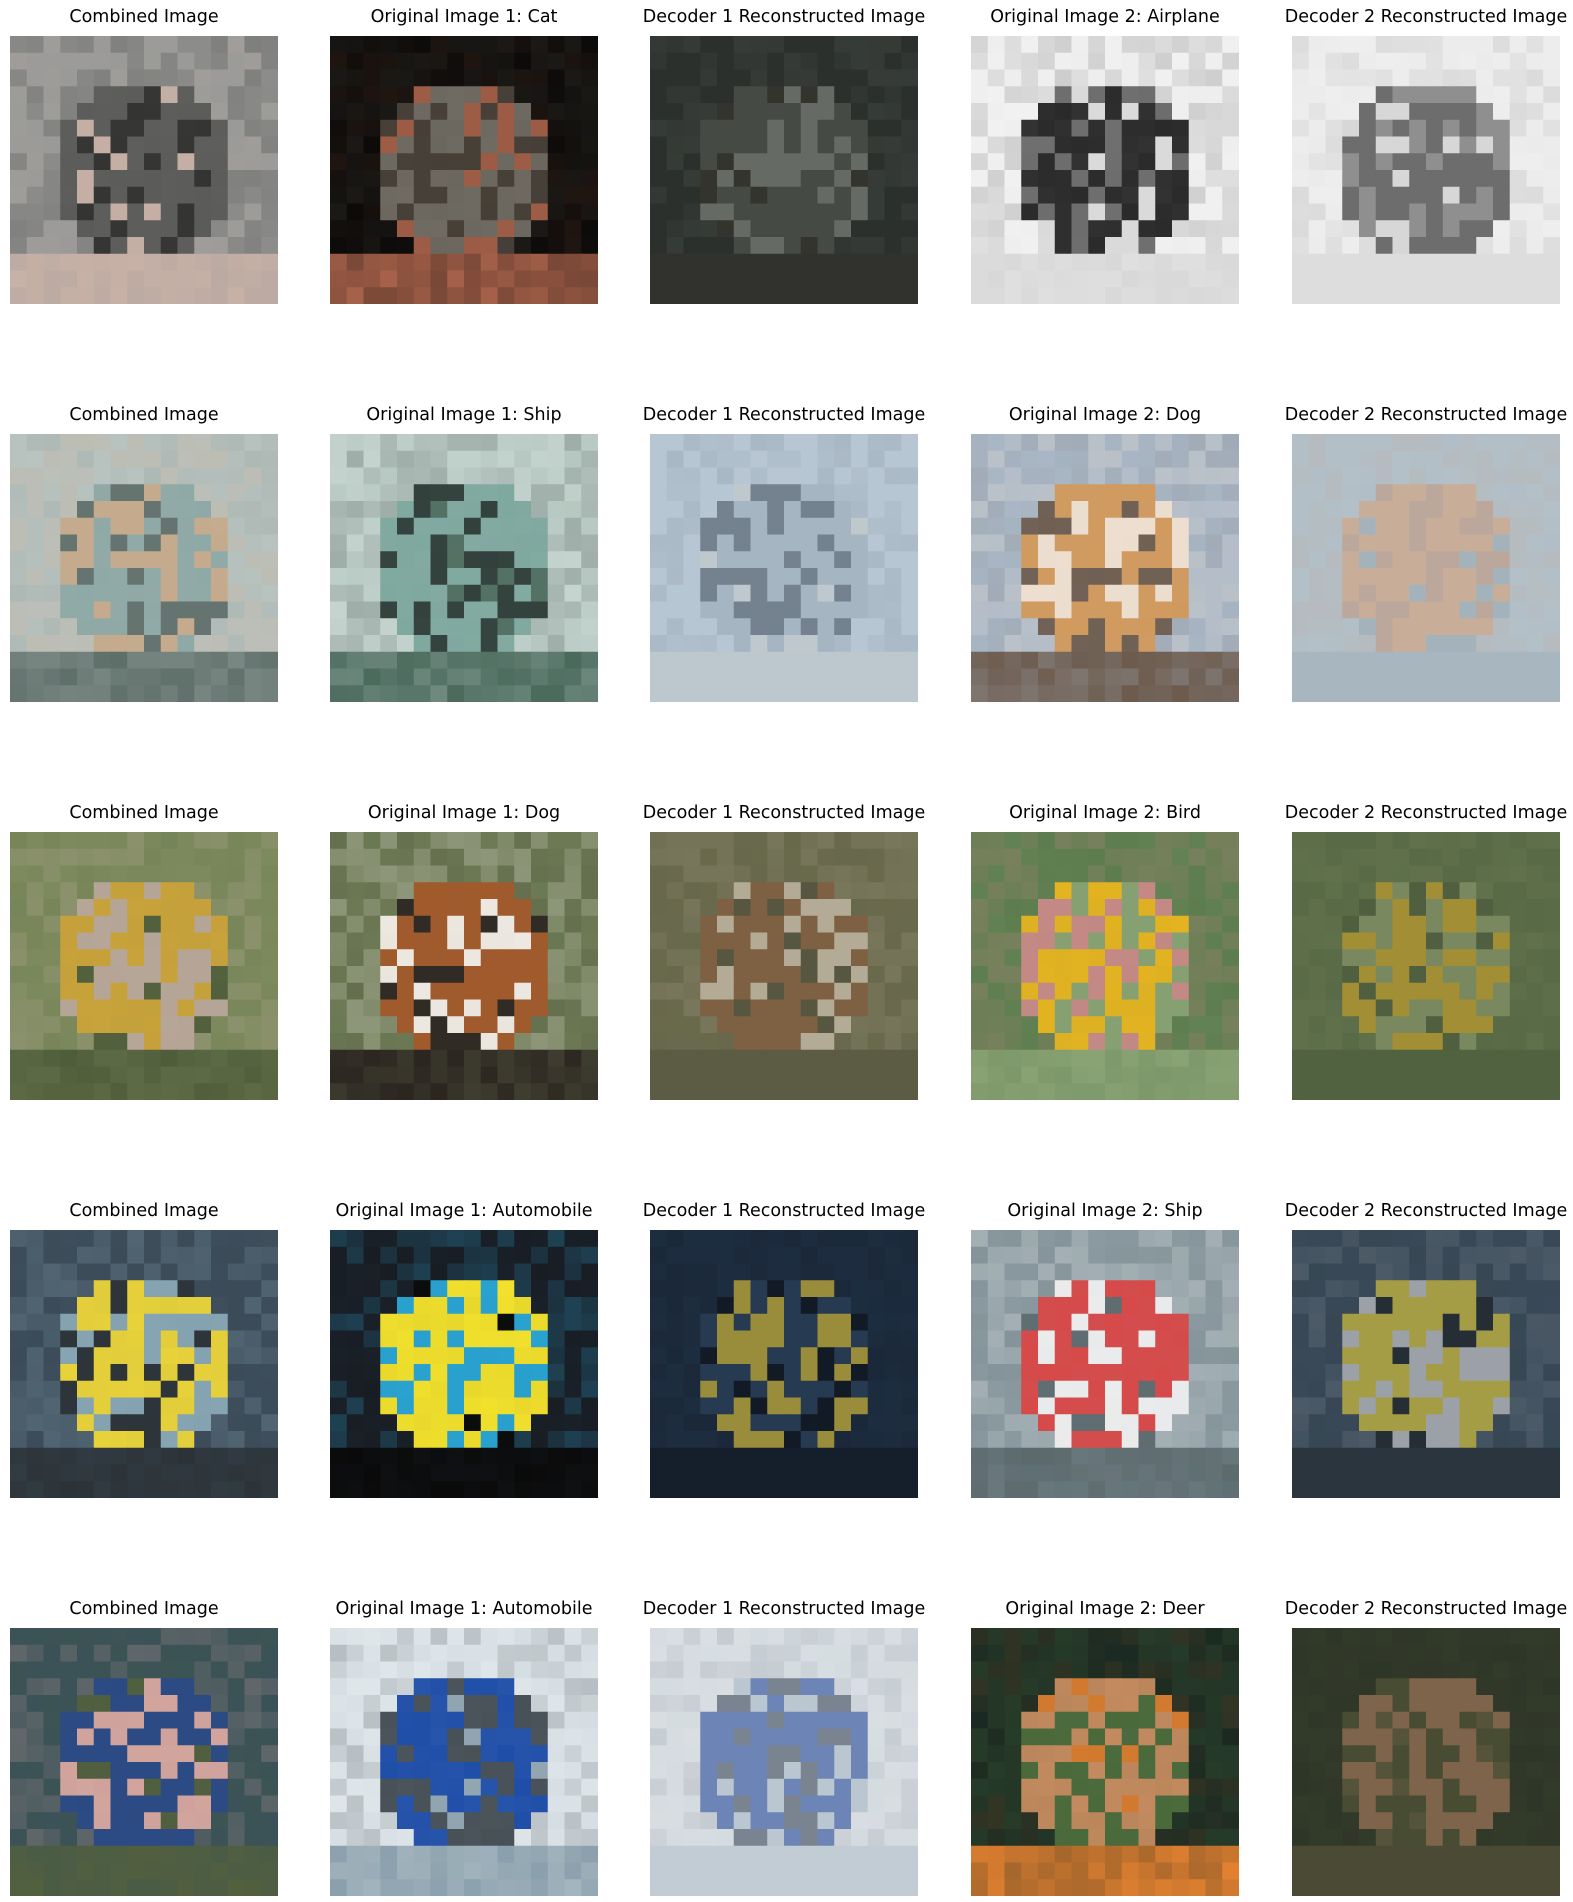  What do you see at coordinates (1105, 170) in the screenshot?
I see `airplane-image` at bounding box center [1105, 170].